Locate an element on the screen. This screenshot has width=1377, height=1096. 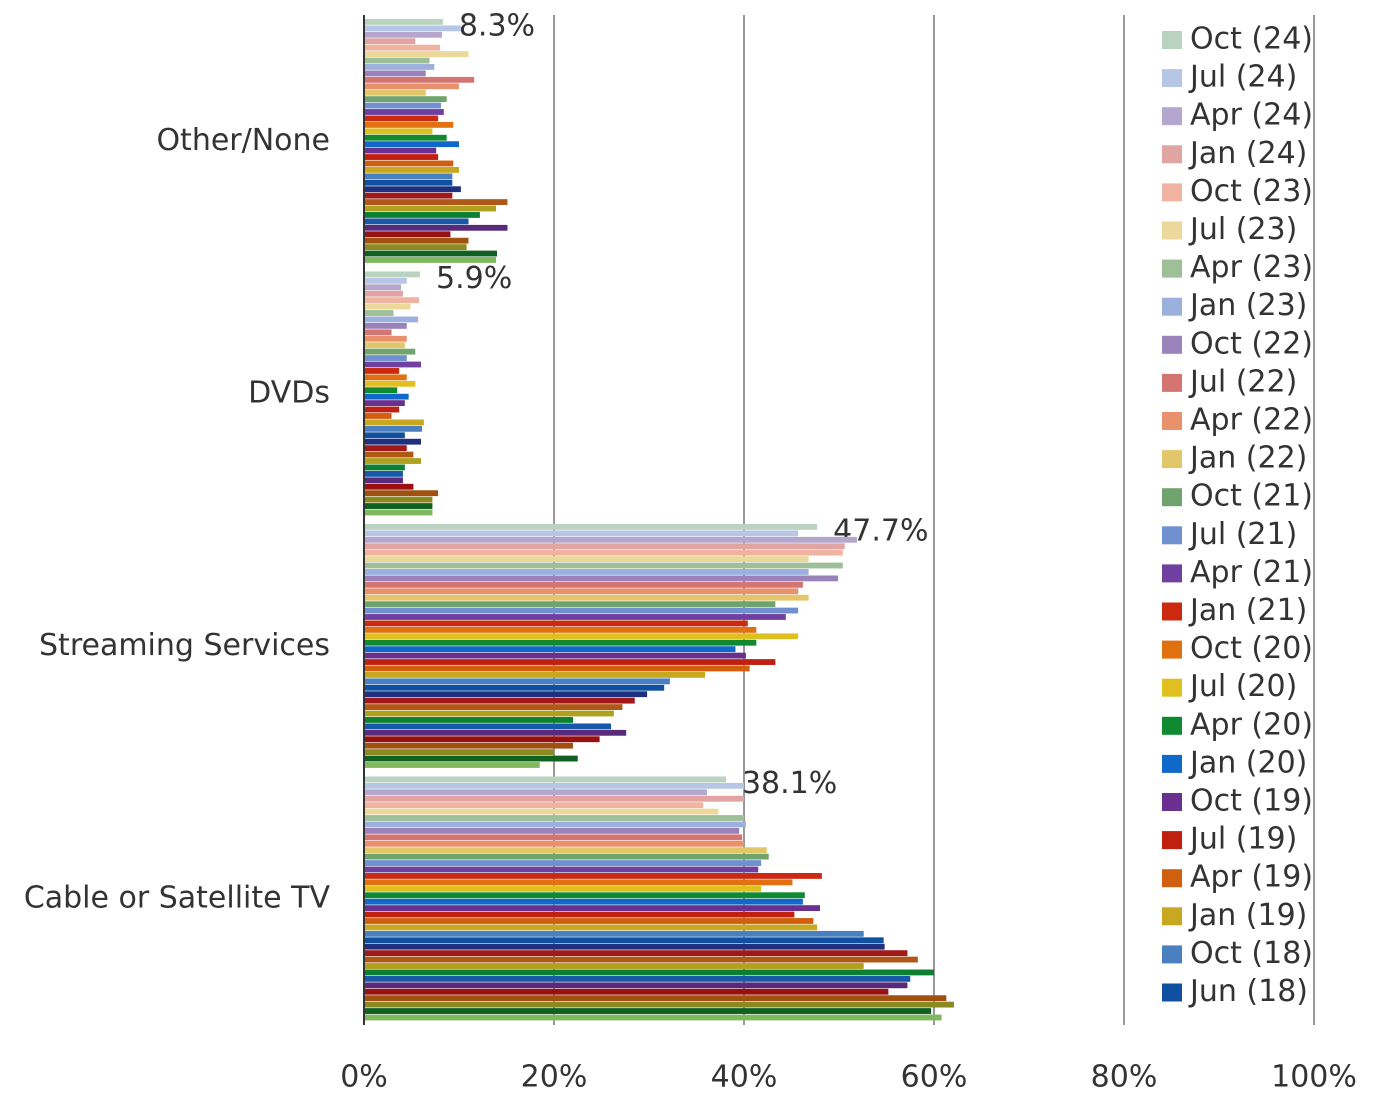
legend-label: Jan (24) is located at coordinates (1247, 153).